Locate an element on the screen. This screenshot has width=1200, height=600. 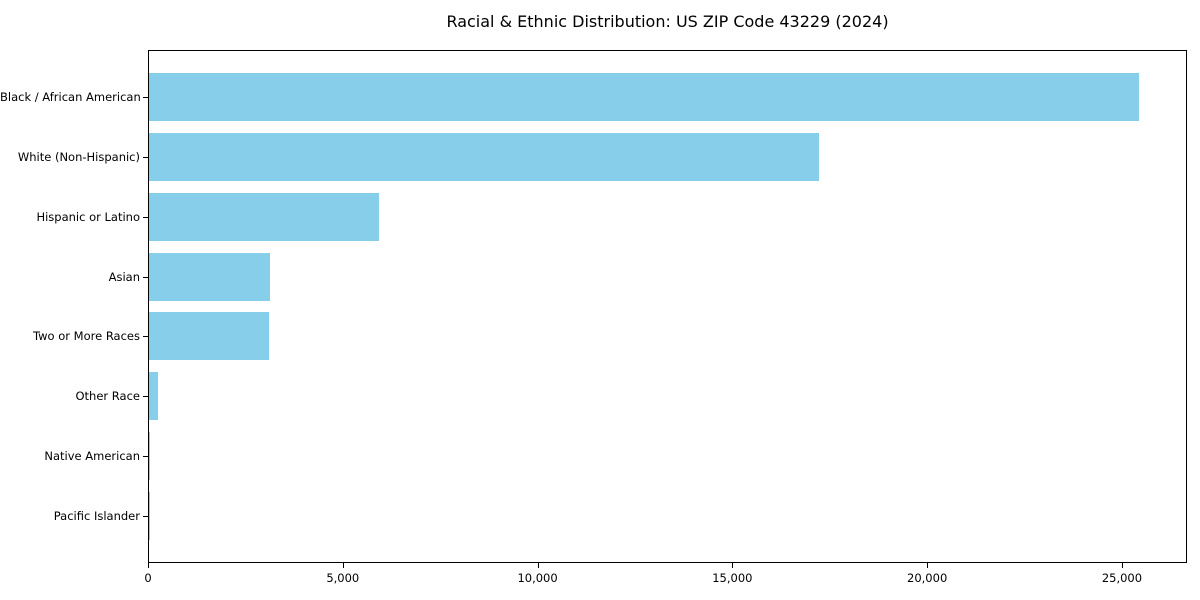
y-axis-label: Two or More Races is located at coordinates (86, 336).